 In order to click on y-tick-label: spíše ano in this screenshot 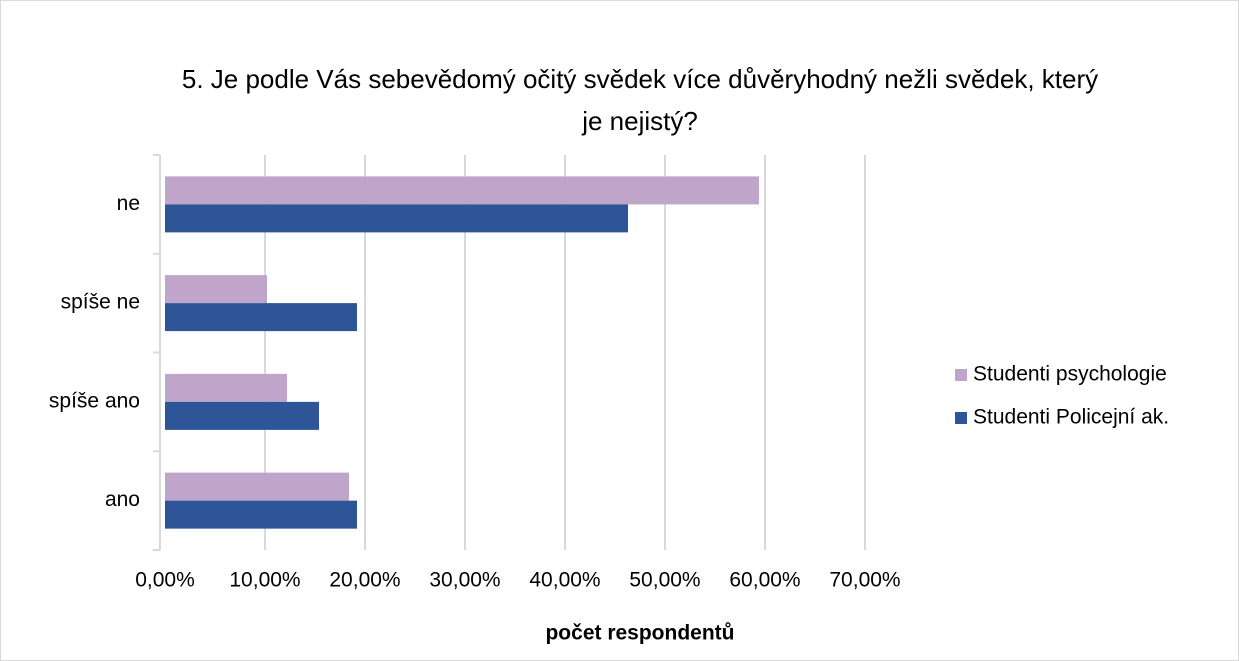, I will do `click(94, 400)`.